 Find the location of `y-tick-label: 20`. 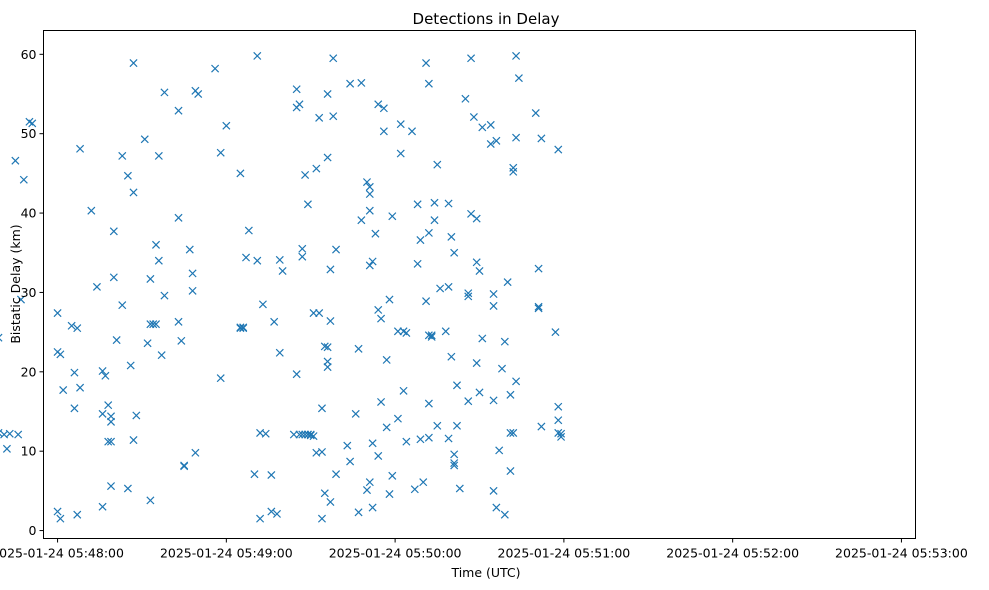

y-tick-label: 20 is located at coordinates (29, 371).